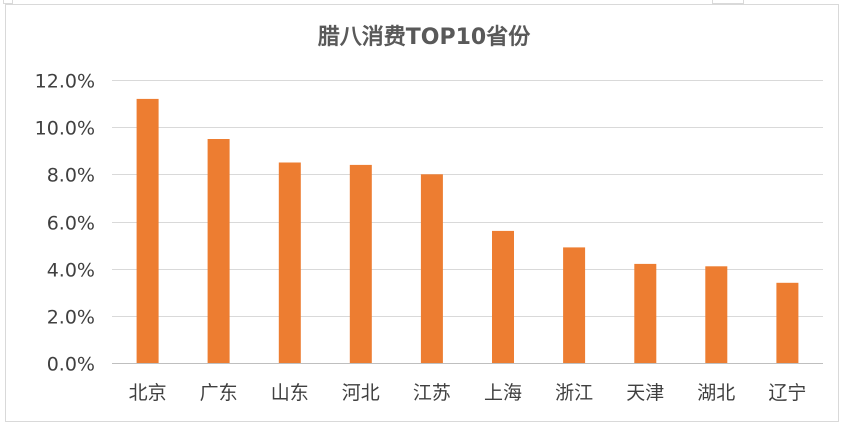  Describe the element at coordinates (148, 393) in the screenshot. I see `x-tick-label: 北京` at that location.